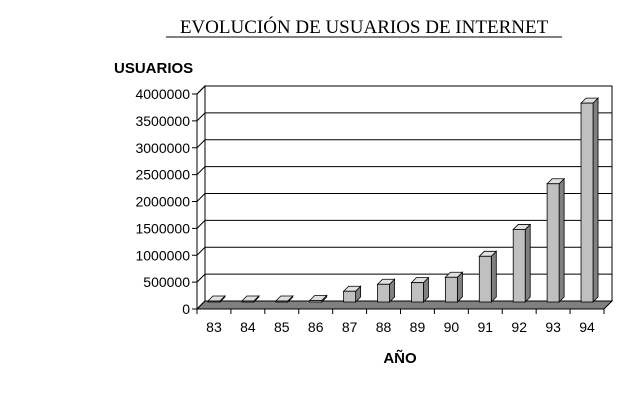 This screenshot has width=640, height=409. Describe the element at coordinates (282, 327) in the screenshot. I see `x-tick-label: 85` at that location.